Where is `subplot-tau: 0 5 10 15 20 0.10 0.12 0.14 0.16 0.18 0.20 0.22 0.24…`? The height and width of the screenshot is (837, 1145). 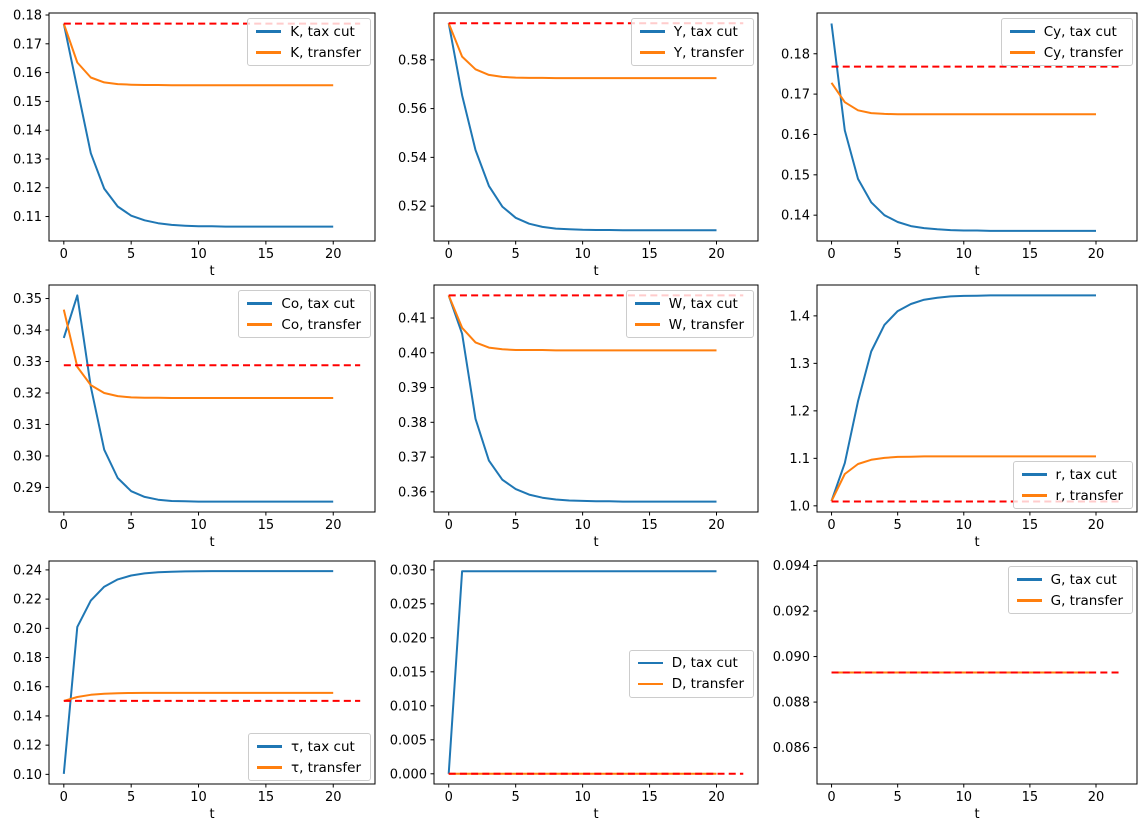 subplot-tau: 0 5 10 15 20 0.10 0.12 0.14 0.16 0.18 0.20 0.22 0.24… is located at coordinates (194, 691).